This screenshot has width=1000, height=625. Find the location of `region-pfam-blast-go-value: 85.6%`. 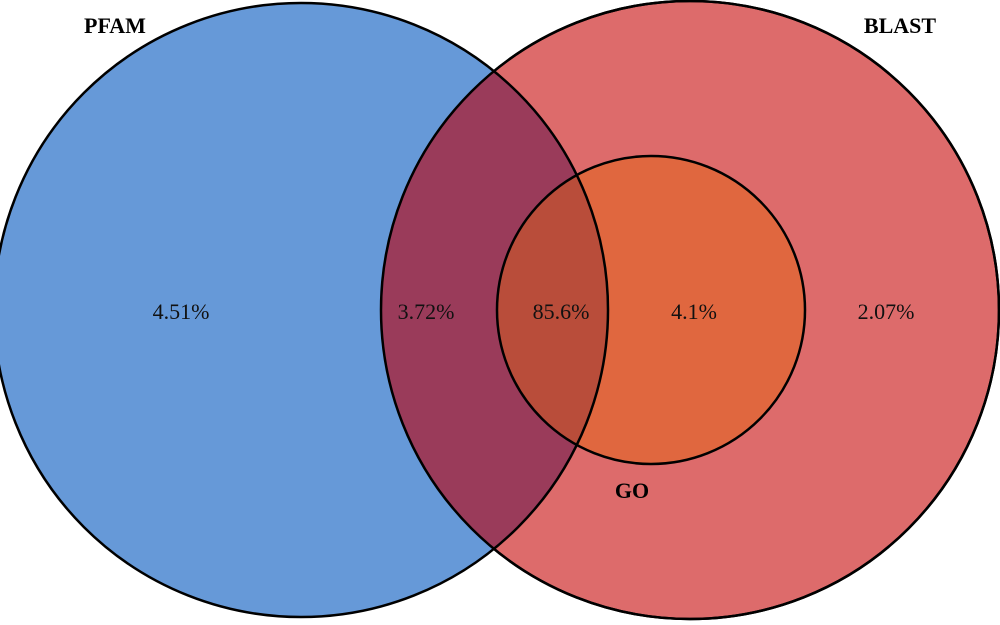

region-pfam-blast-go-value: 85.6% is located at coordinates (561, 311).